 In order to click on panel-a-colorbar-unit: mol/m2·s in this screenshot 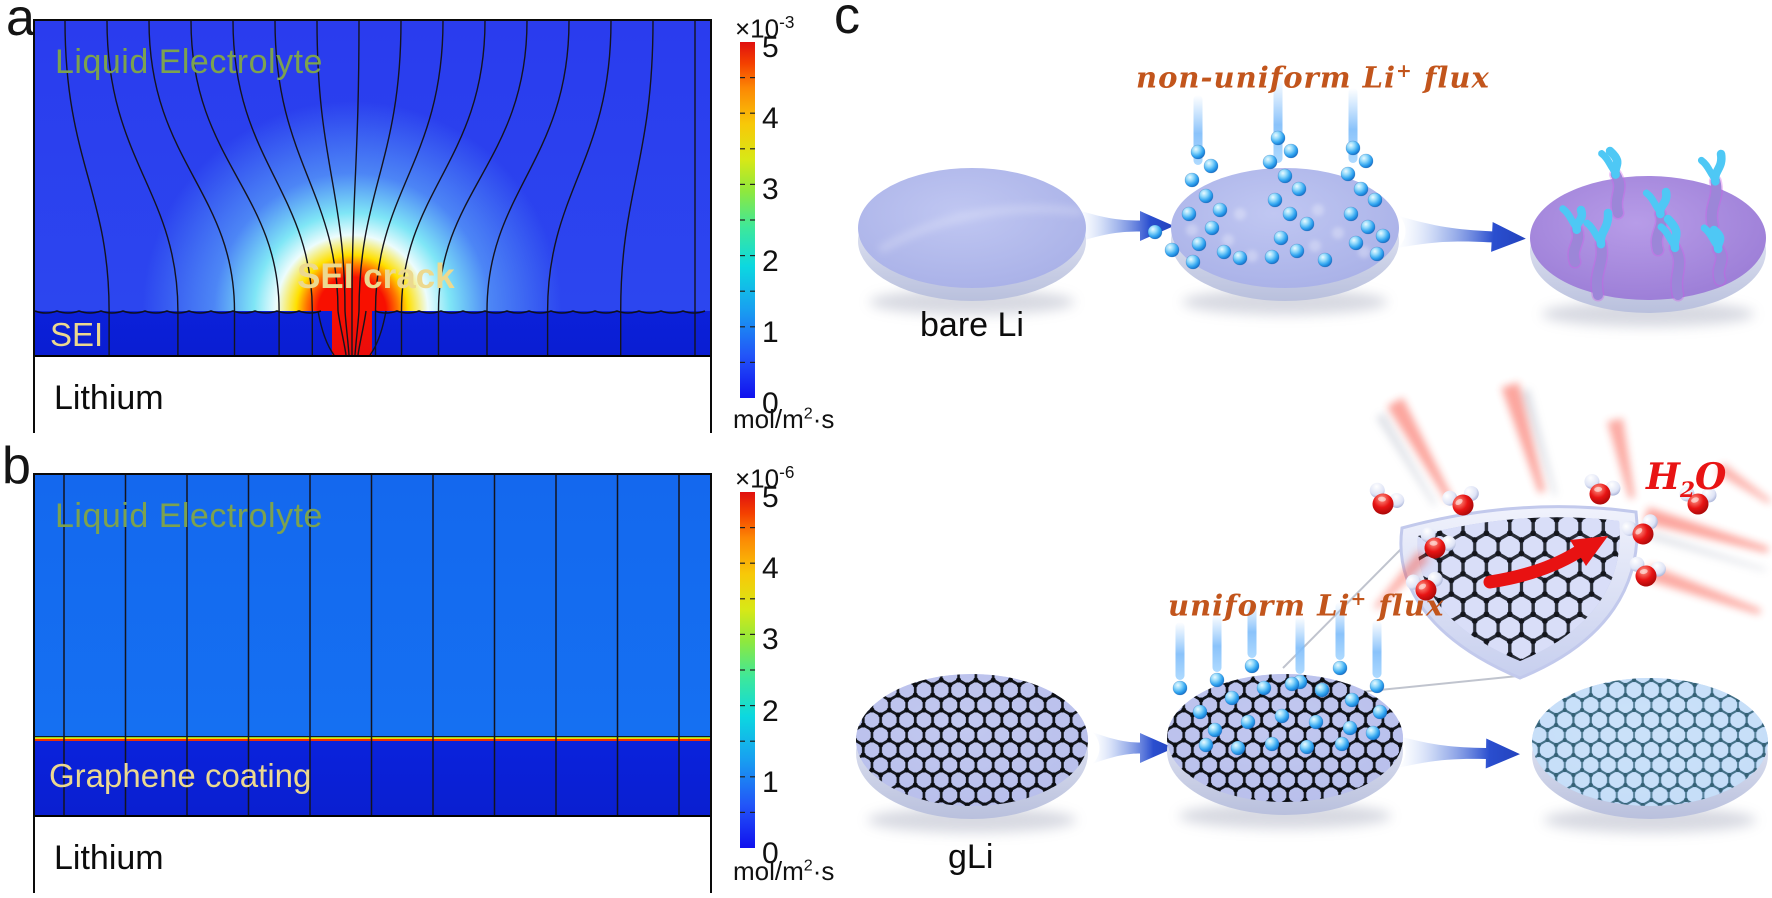, I will do `click(783, 419)`.